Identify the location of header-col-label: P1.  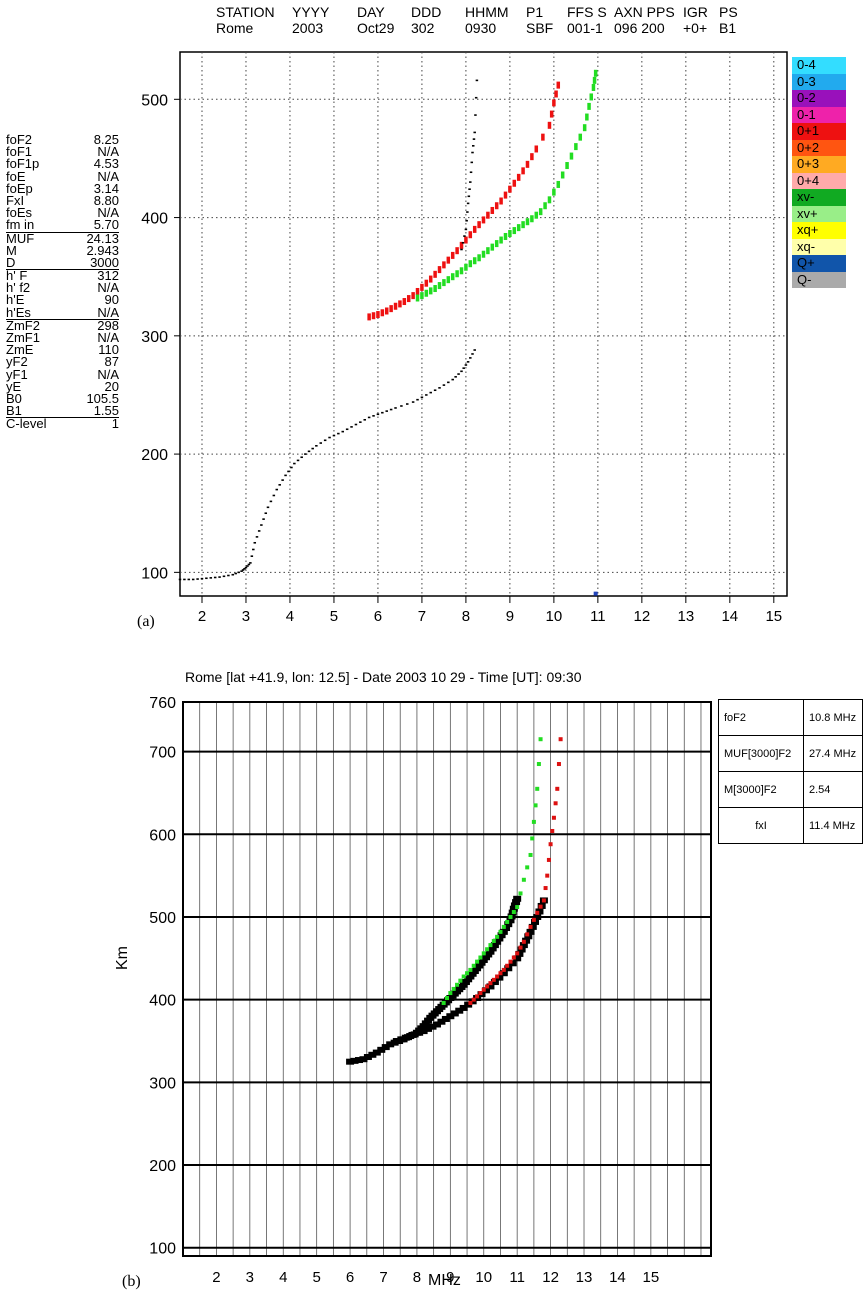
(535, 12).